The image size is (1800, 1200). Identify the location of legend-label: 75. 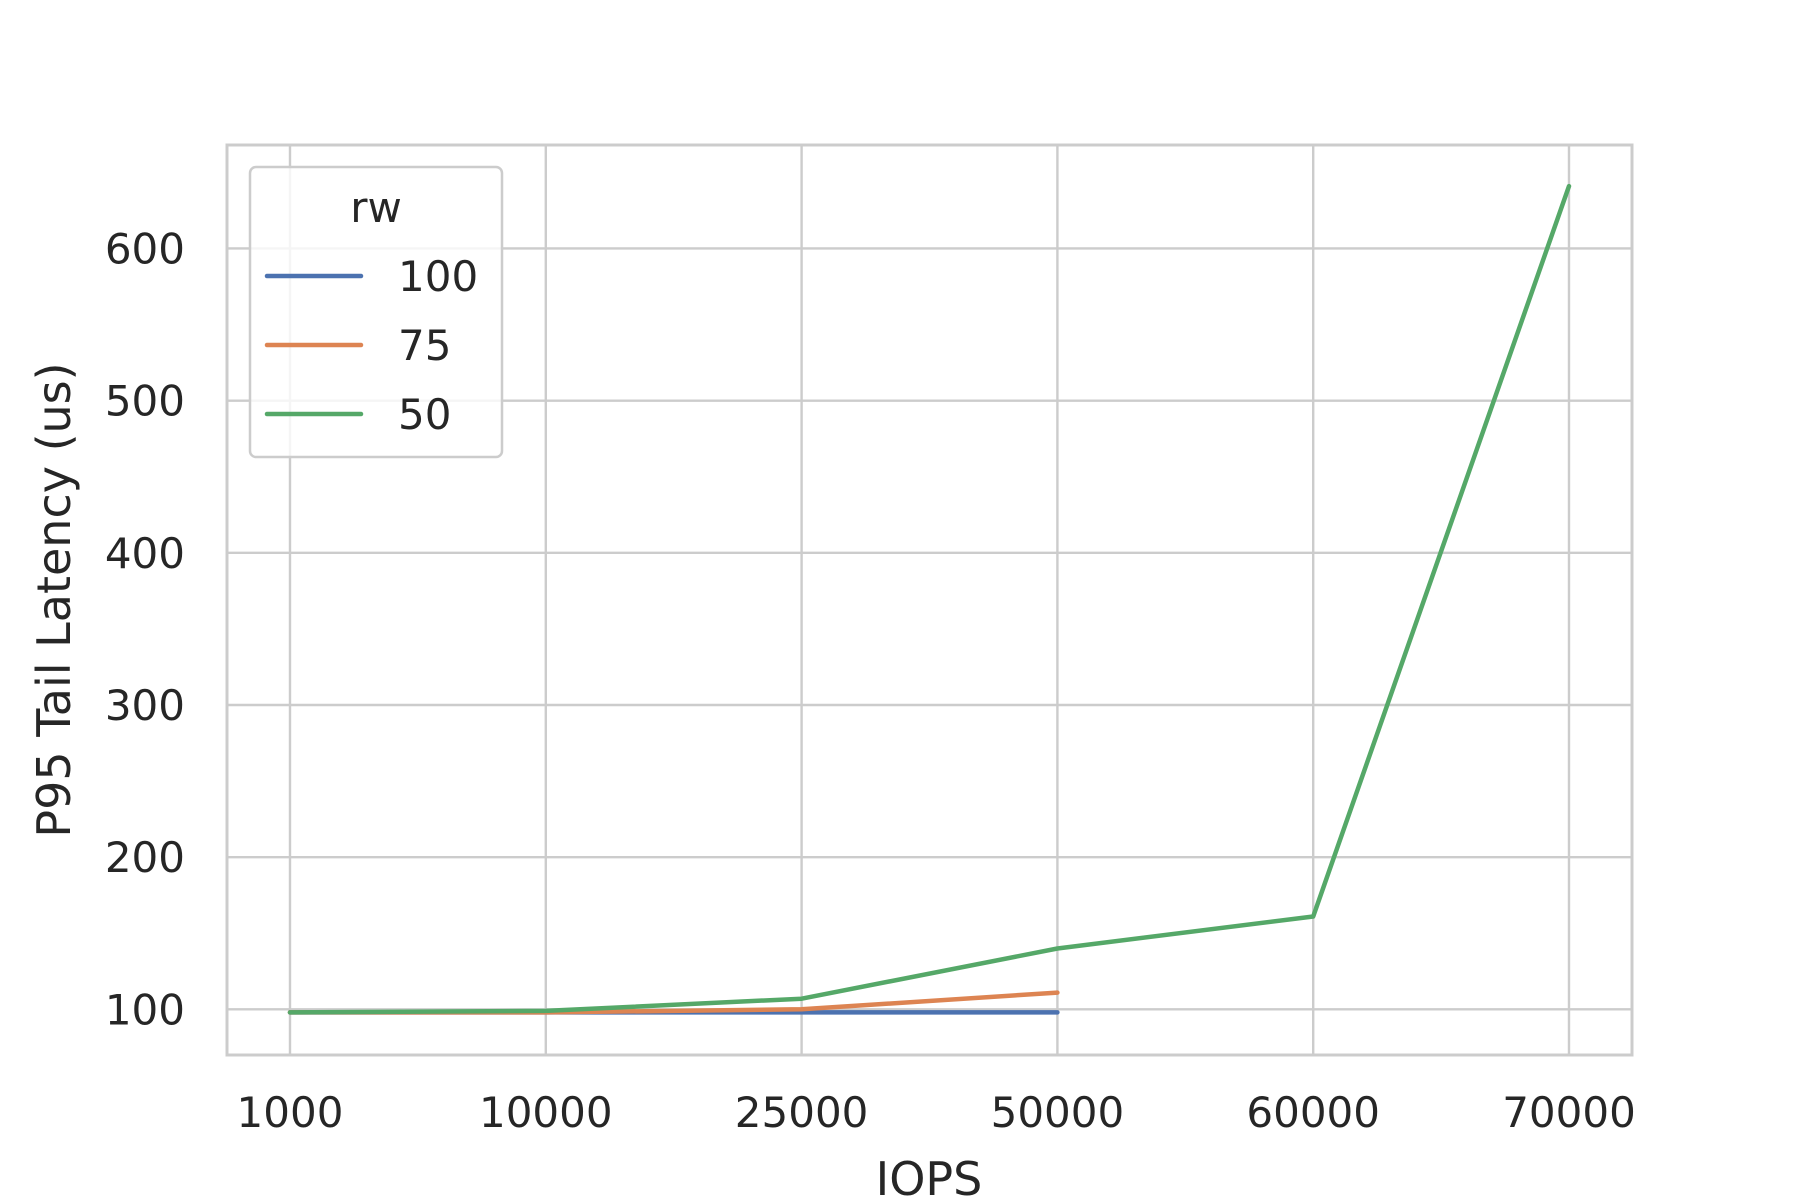
(424, 345).